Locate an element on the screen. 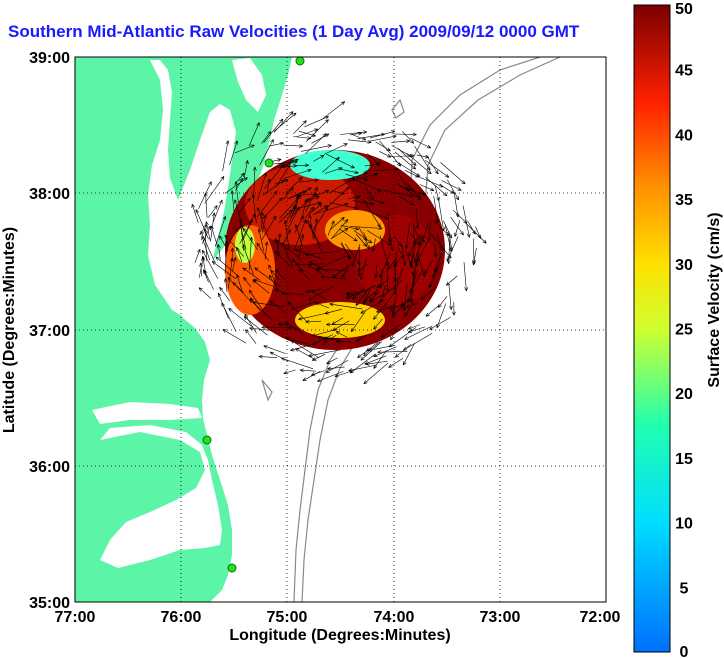 Image resolution: width=724 pixels, height=659 pixels. y-axis-label: Latitude (Degrees:Minutes) is located at coordinates (9, 330).